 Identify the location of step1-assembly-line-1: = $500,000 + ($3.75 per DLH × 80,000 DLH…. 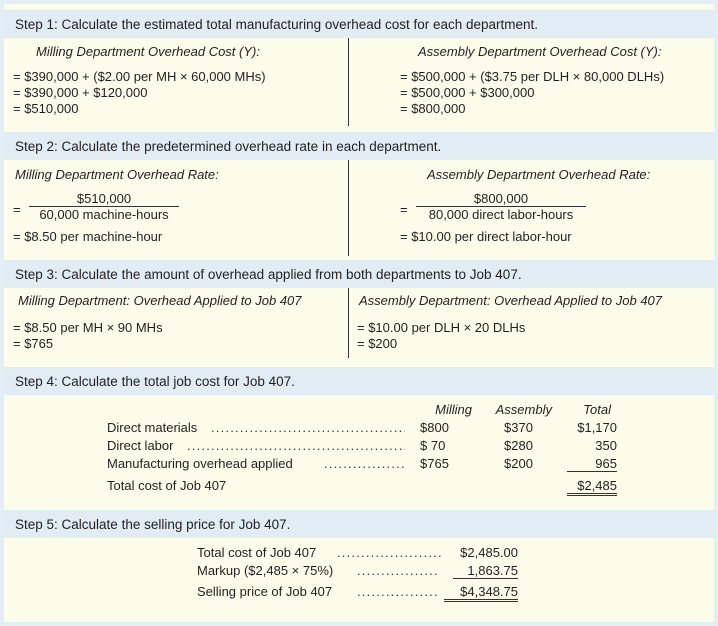
(532, 76).